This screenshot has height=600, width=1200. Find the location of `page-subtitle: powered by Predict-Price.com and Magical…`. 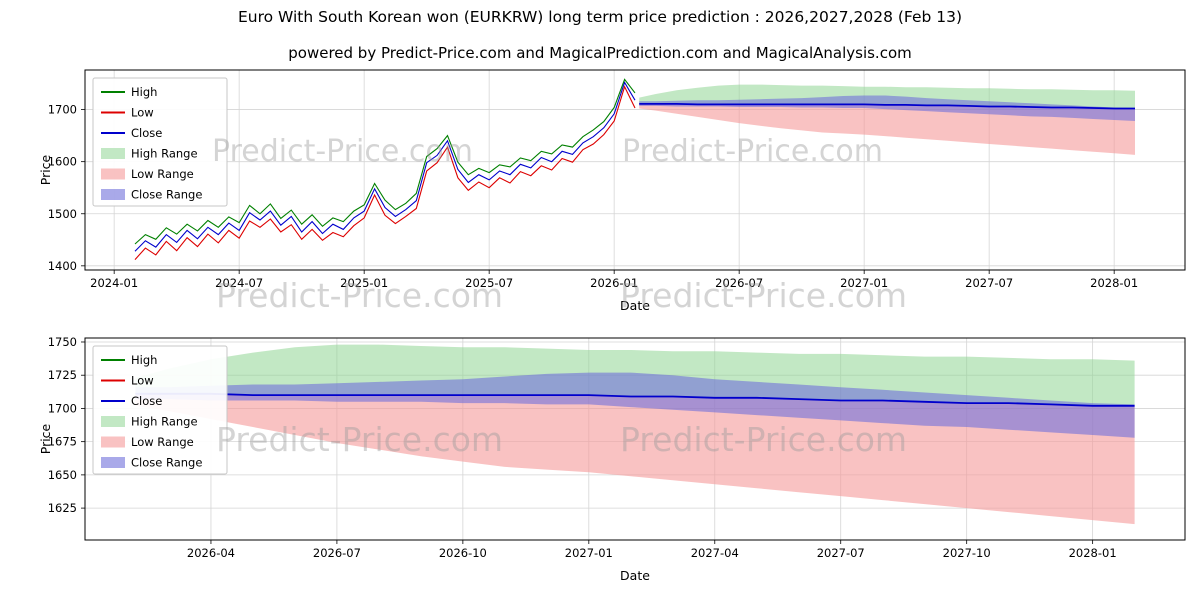

page-subtitle: powered by Predict-Price.com and Magical… is located at coordinates (600, 53).